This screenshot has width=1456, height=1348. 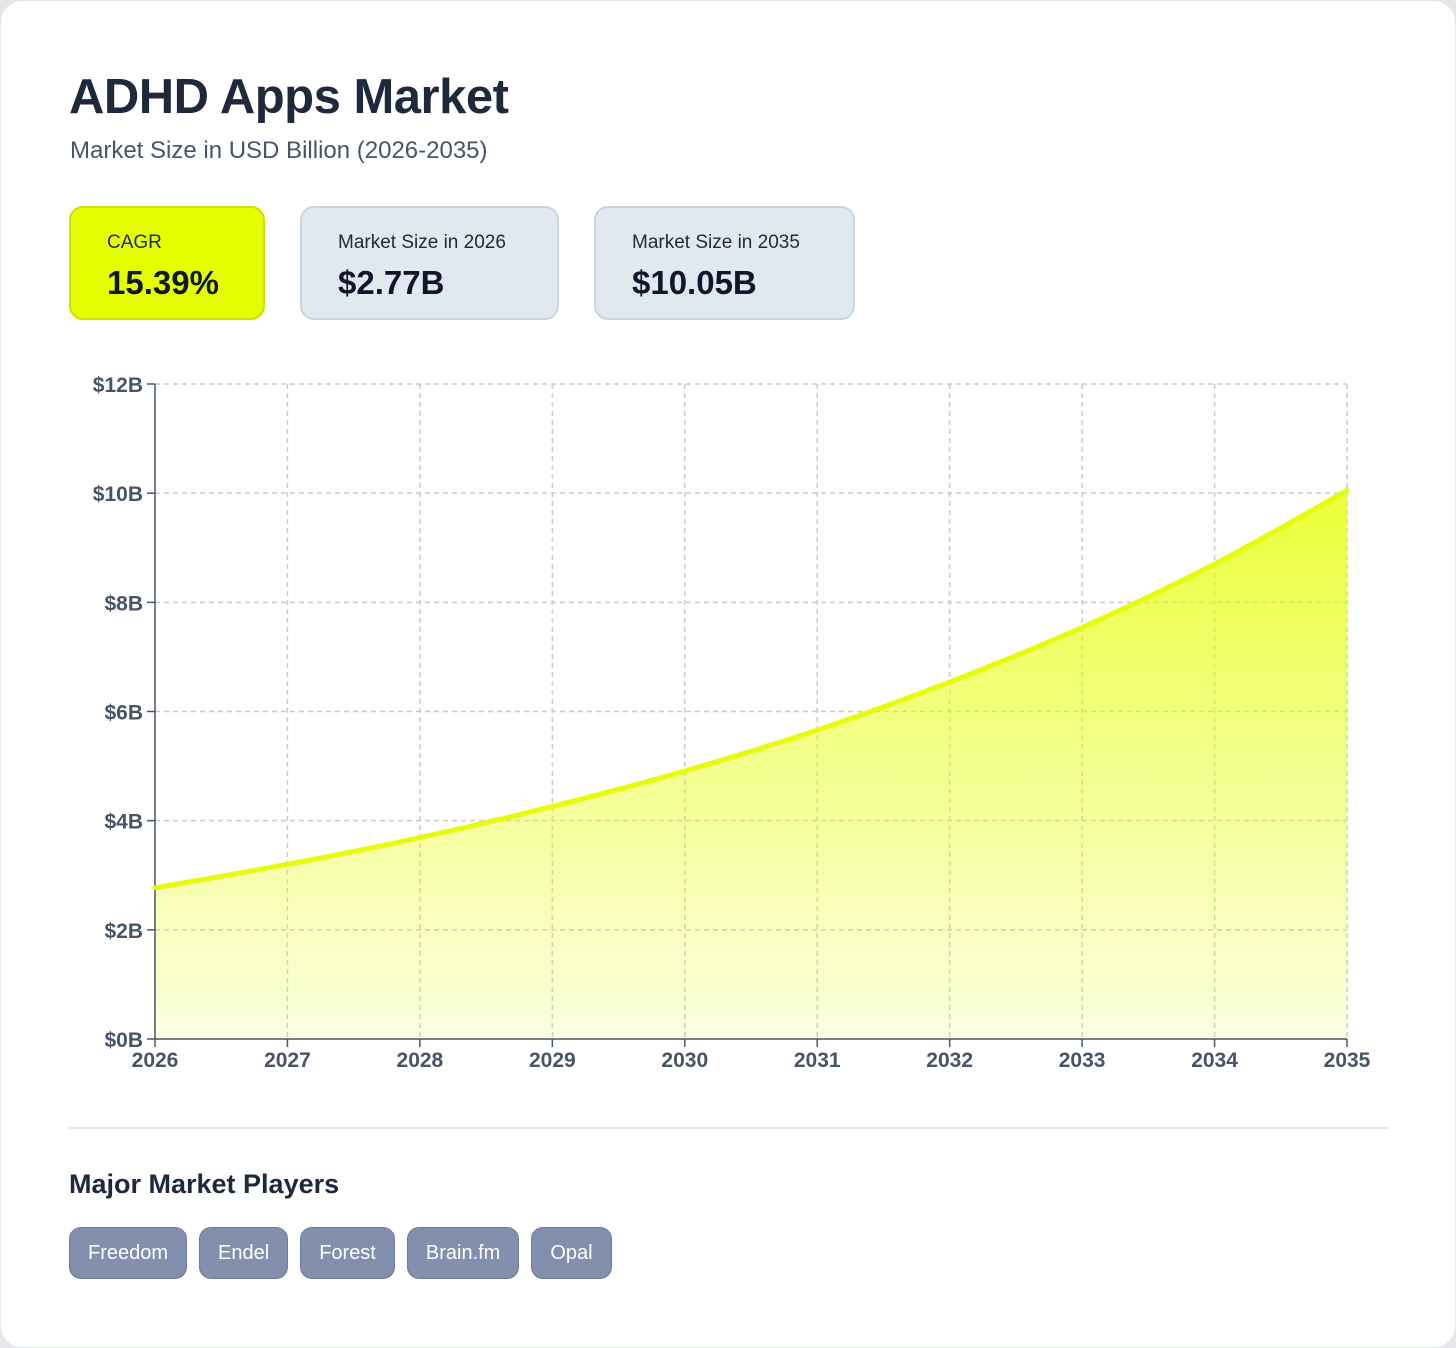 What do you see at coordinates (1347, 1060) in the screenshot?
I see `x-tick-label: 2035` at bounding box center [1347, 1060].